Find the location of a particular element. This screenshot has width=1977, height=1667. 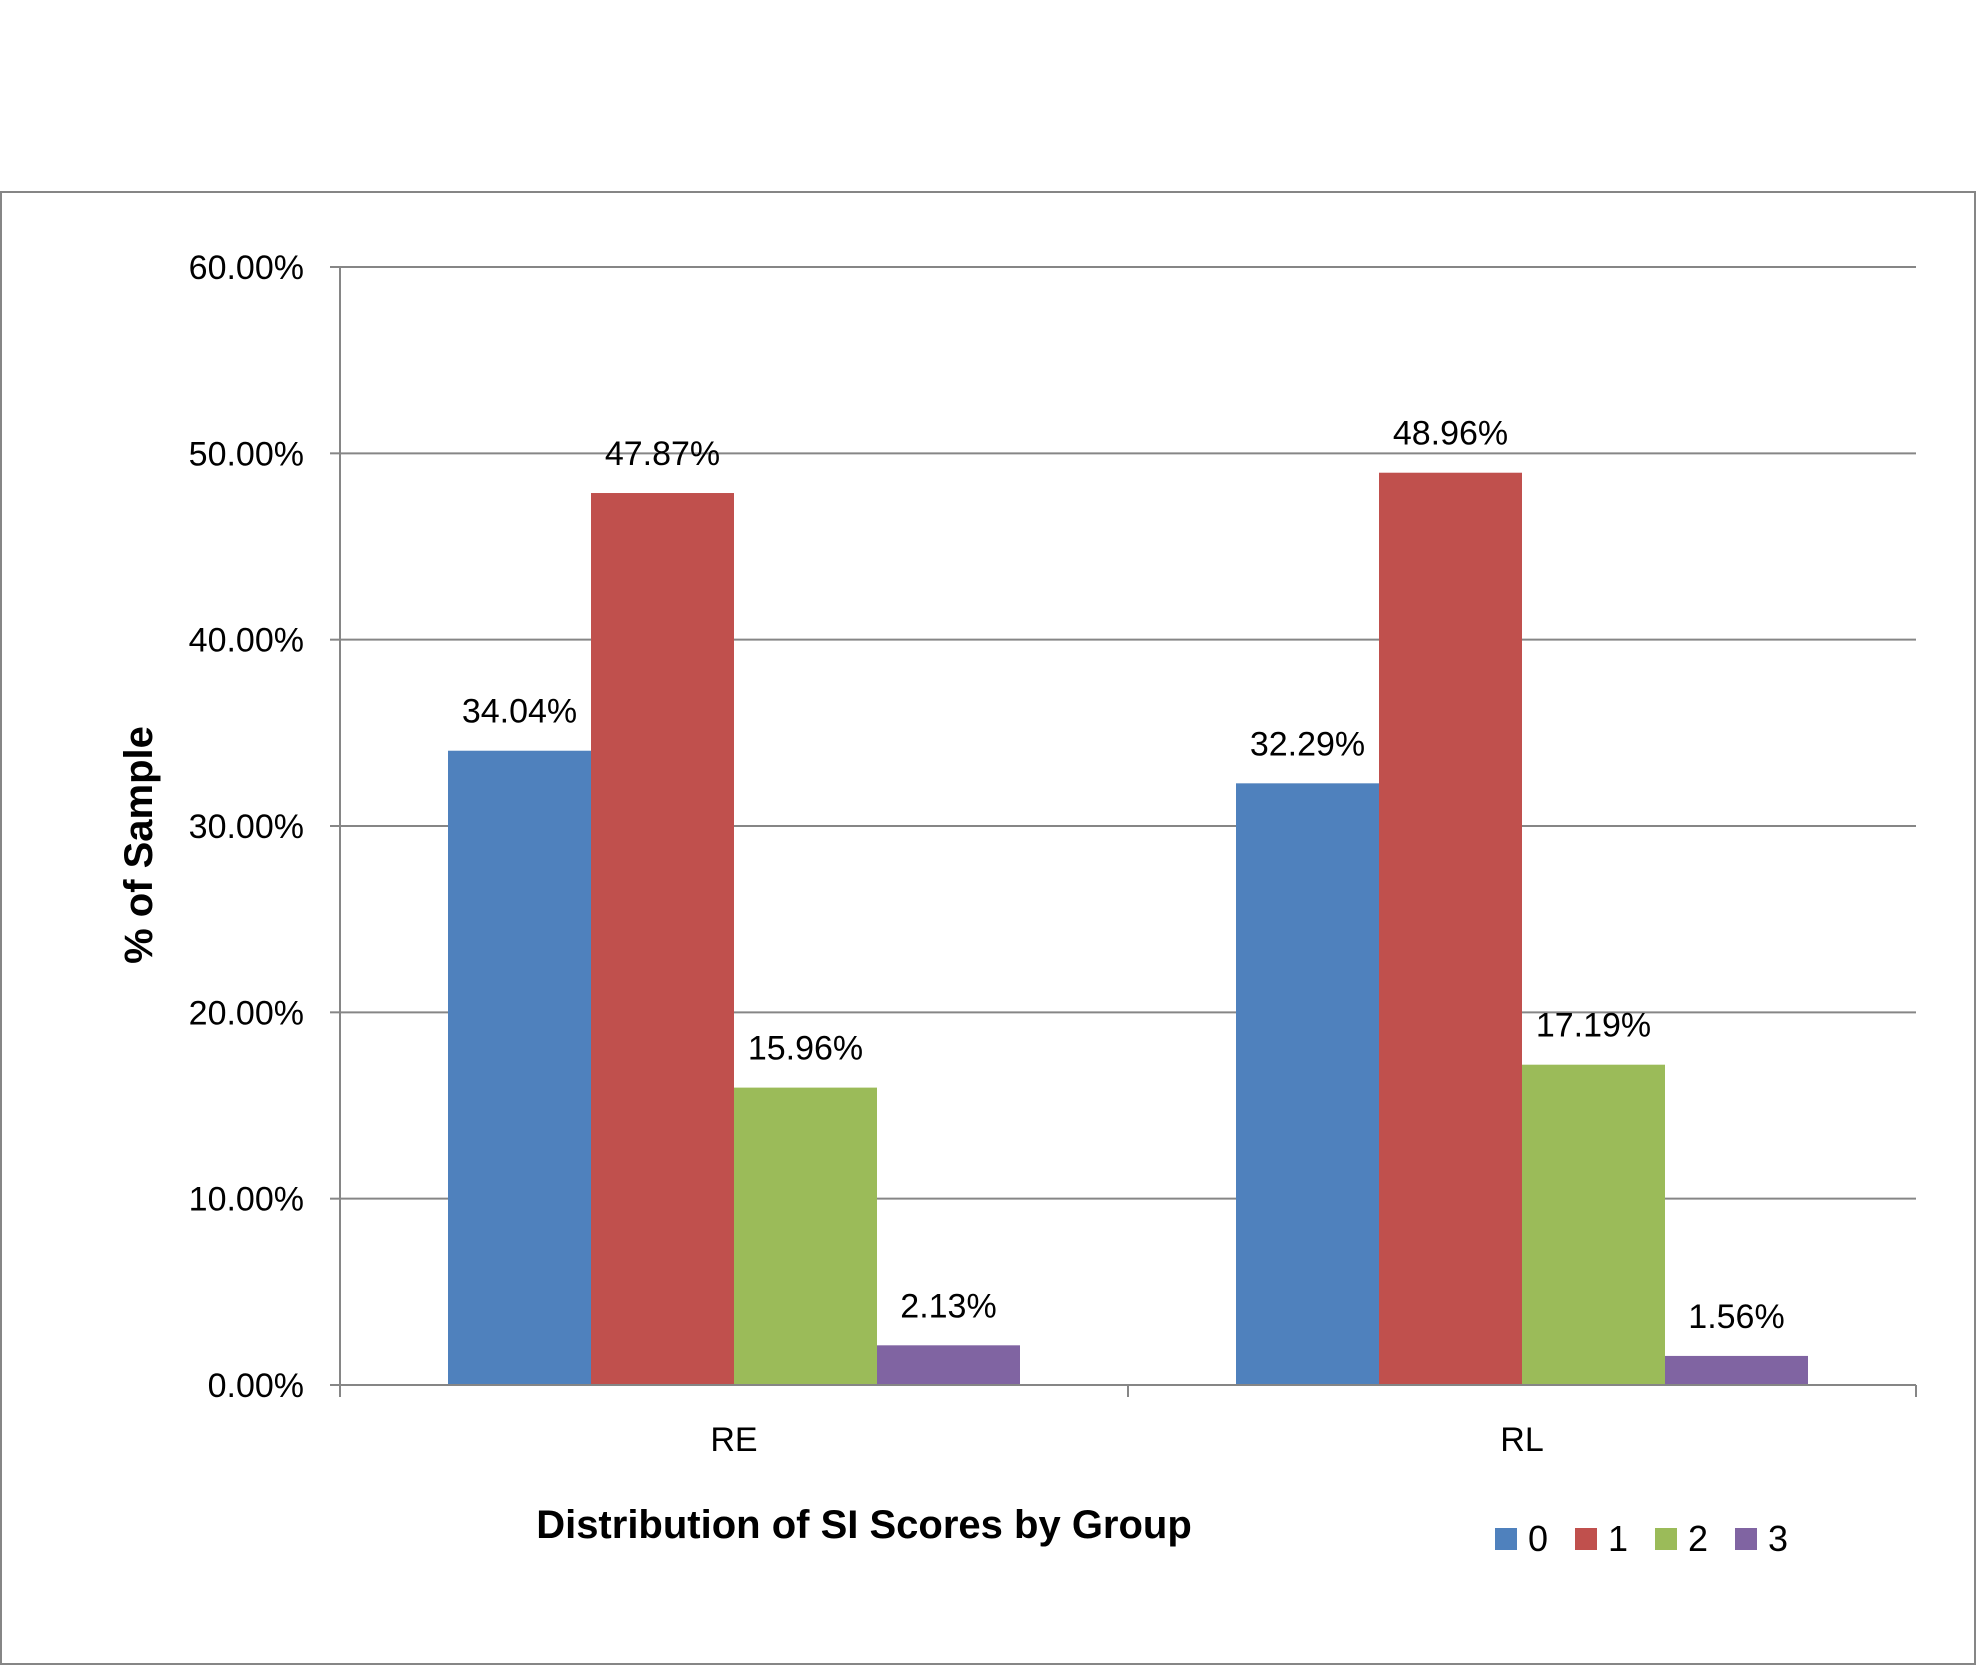

y-tick-label: 20.00% is located at coordinates (246, 1013).